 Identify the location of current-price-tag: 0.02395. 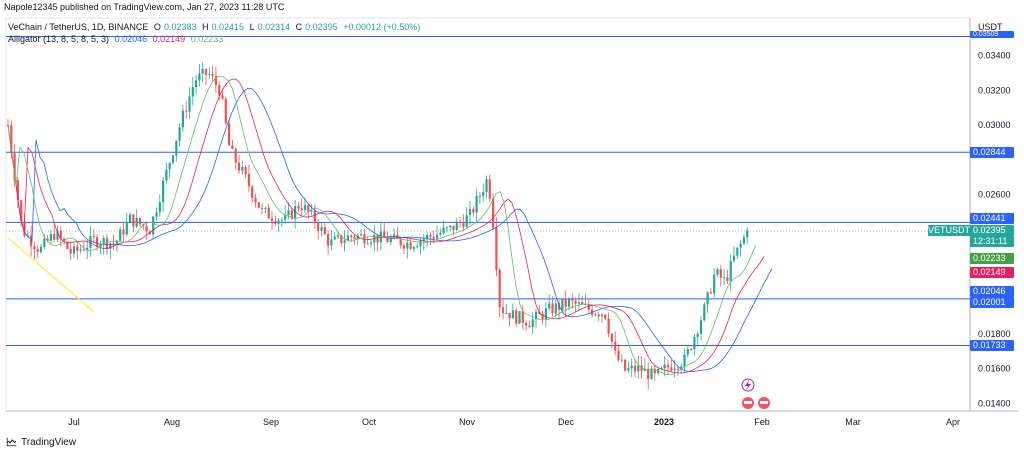
(992, 230).